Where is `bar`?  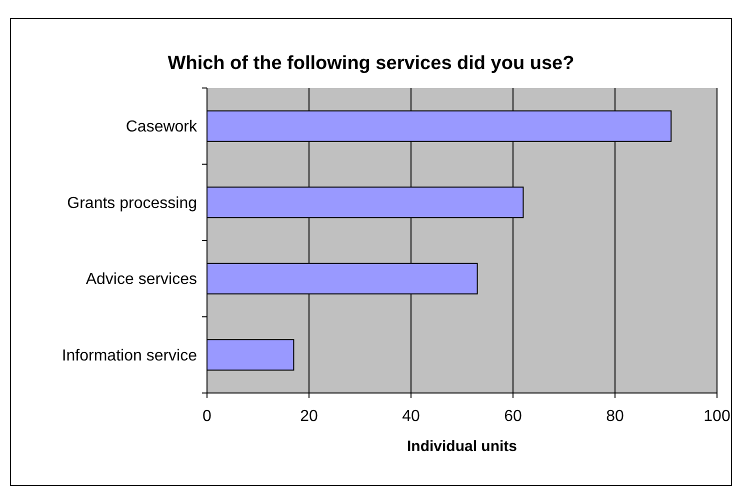
bar is located at coordinates (250, 355).